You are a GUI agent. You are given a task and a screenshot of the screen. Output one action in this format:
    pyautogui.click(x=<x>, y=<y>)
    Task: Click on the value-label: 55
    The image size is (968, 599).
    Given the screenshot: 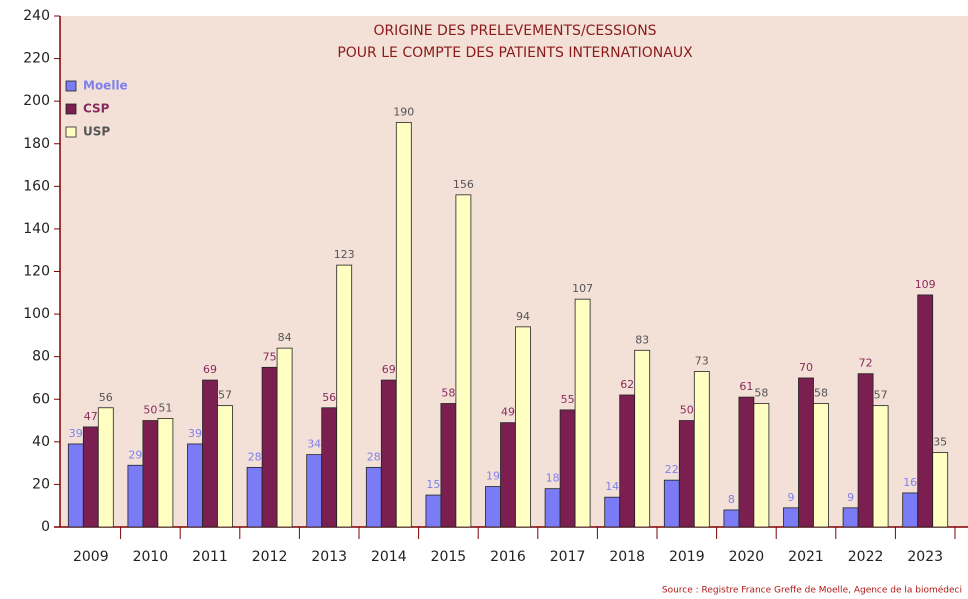 What is the action you would take?
    pyautogui.click(x=568, y=399)
    